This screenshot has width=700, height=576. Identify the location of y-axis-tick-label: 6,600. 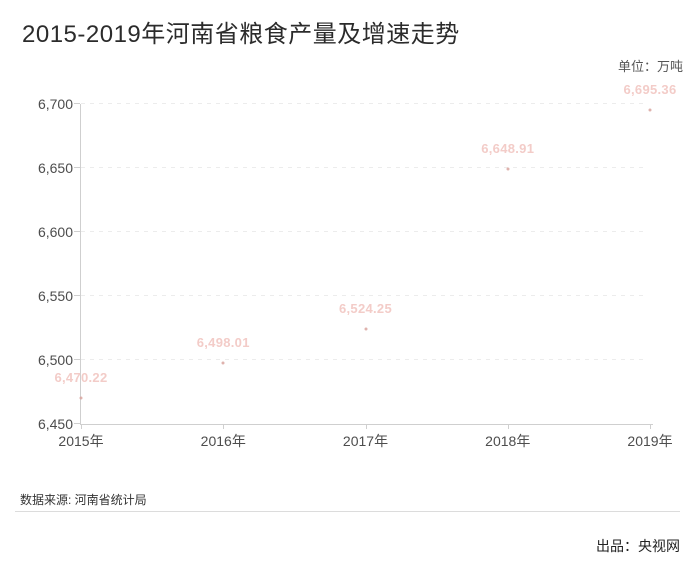
(55, 232).